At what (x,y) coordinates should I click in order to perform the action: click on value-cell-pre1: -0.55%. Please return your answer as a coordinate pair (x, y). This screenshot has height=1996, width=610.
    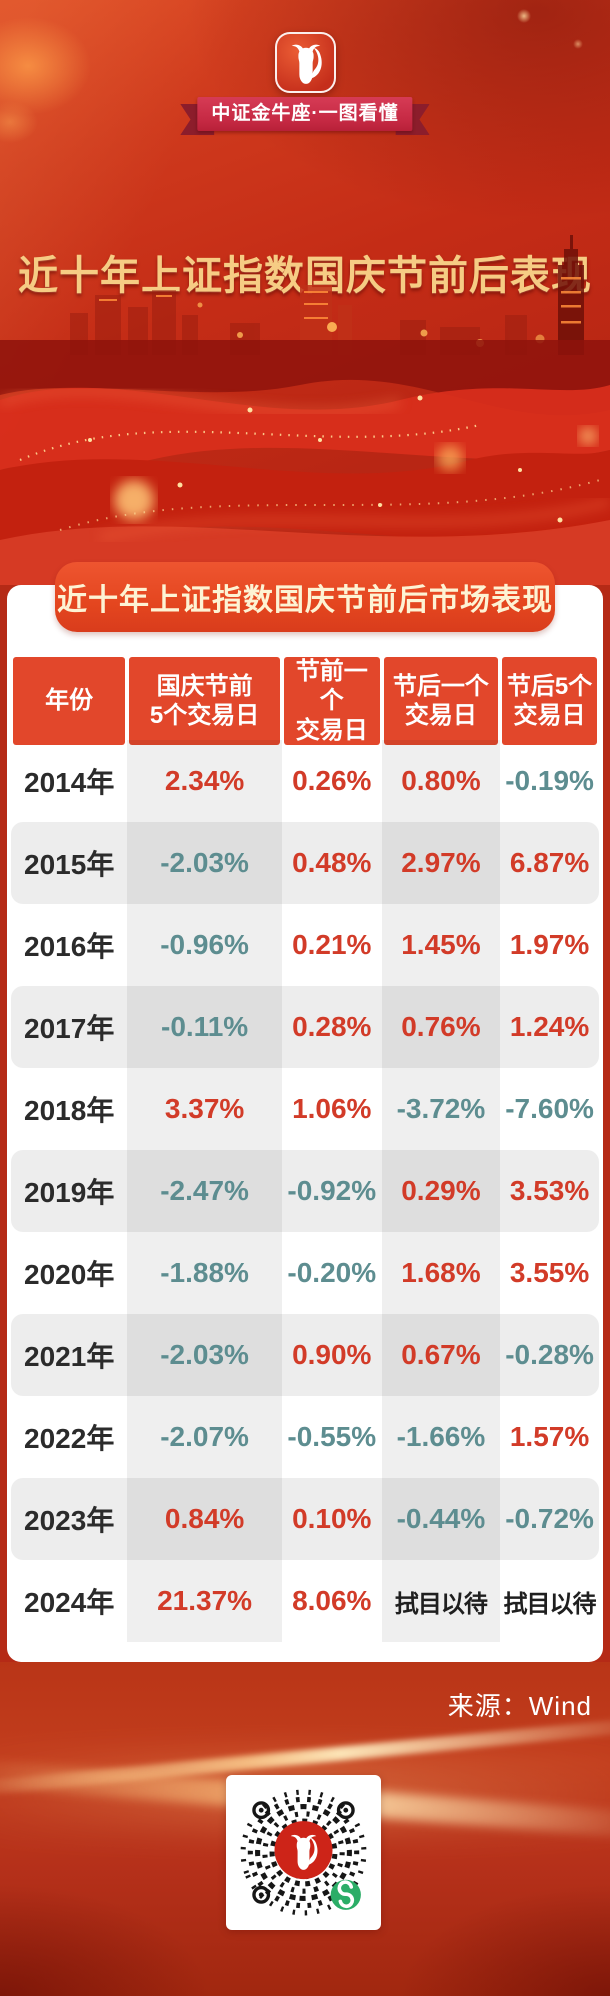
    Looking at the image, I should click on (332, 1436).